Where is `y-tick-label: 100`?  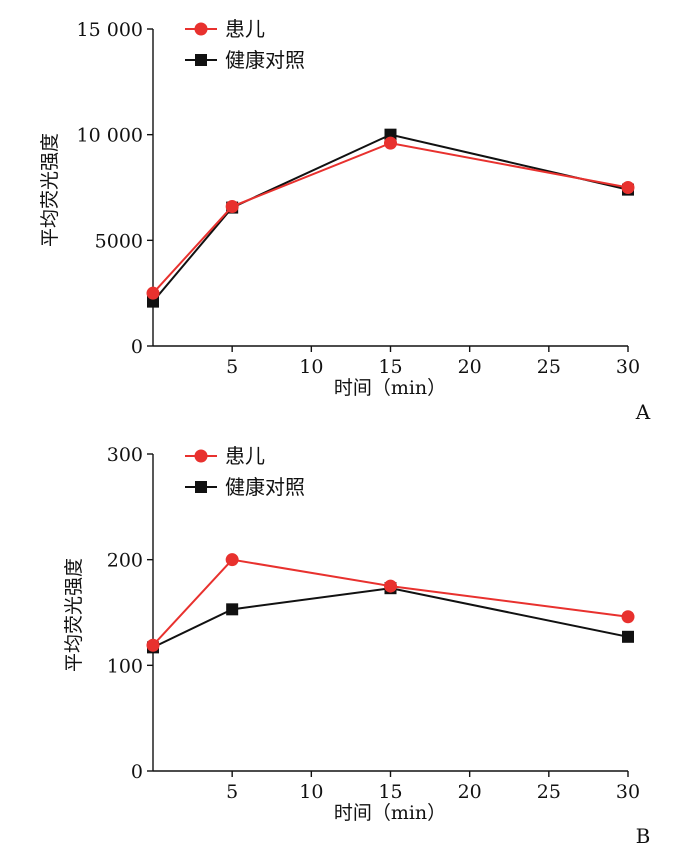 y-tick-label: 100 is located at coordinates (125, 666).